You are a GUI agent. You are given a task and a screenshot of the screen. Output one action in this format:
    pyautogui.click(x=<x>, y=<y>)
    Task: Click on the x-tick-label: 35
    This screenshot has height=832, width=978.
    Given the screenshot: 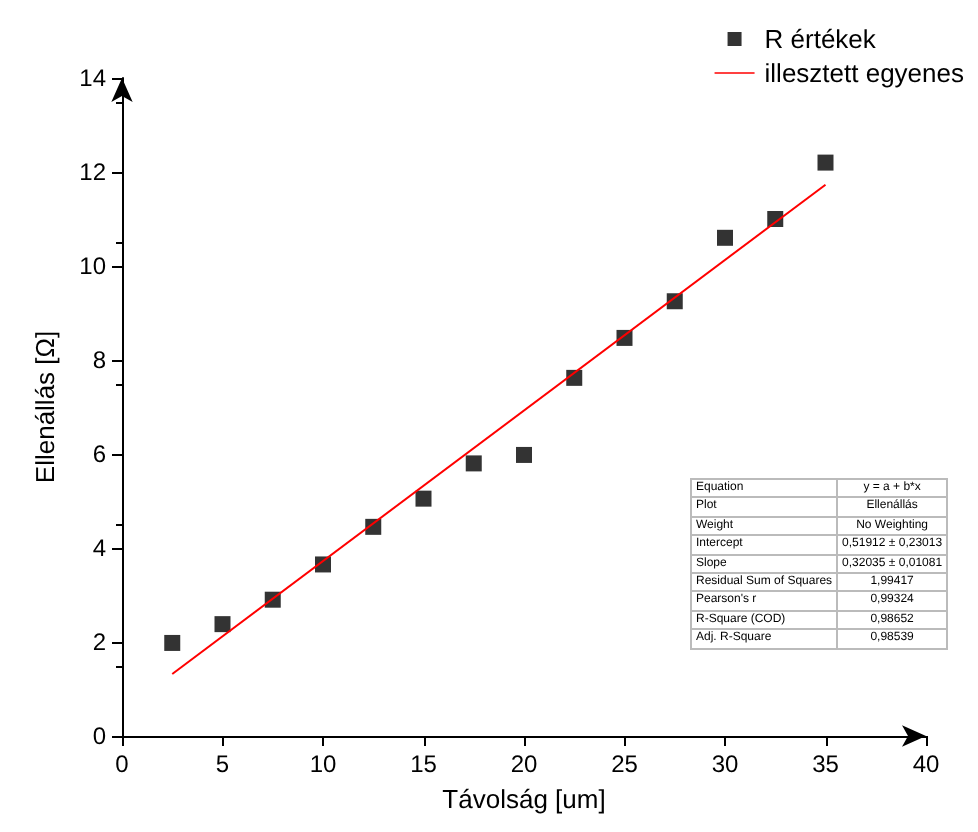 What is the action you would take?
    pyautogui.click(x=826, y=764)
    